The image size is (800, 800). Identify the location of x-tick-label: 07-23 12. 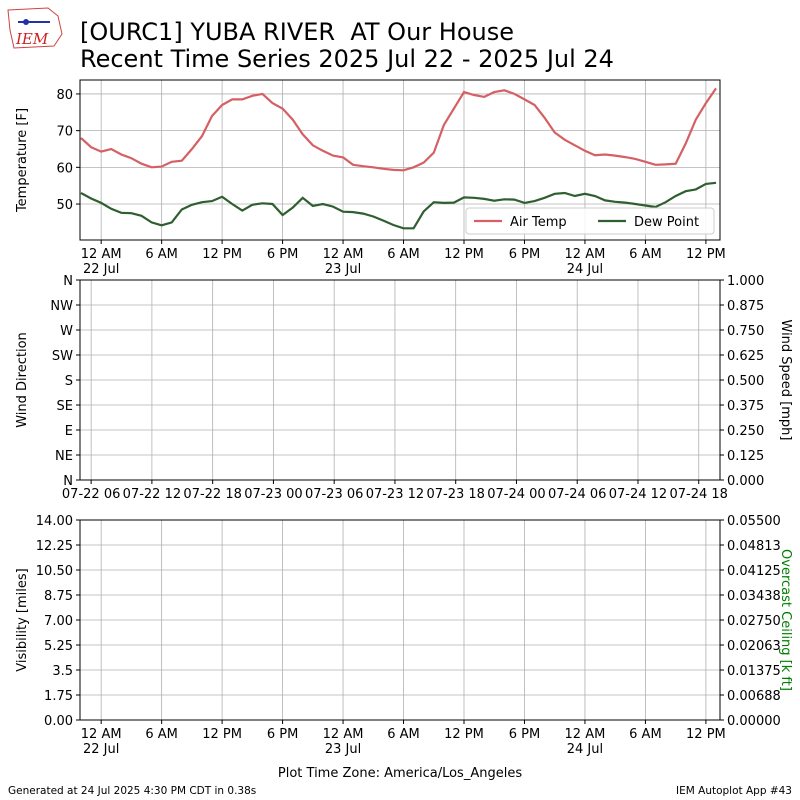
(395, 494).